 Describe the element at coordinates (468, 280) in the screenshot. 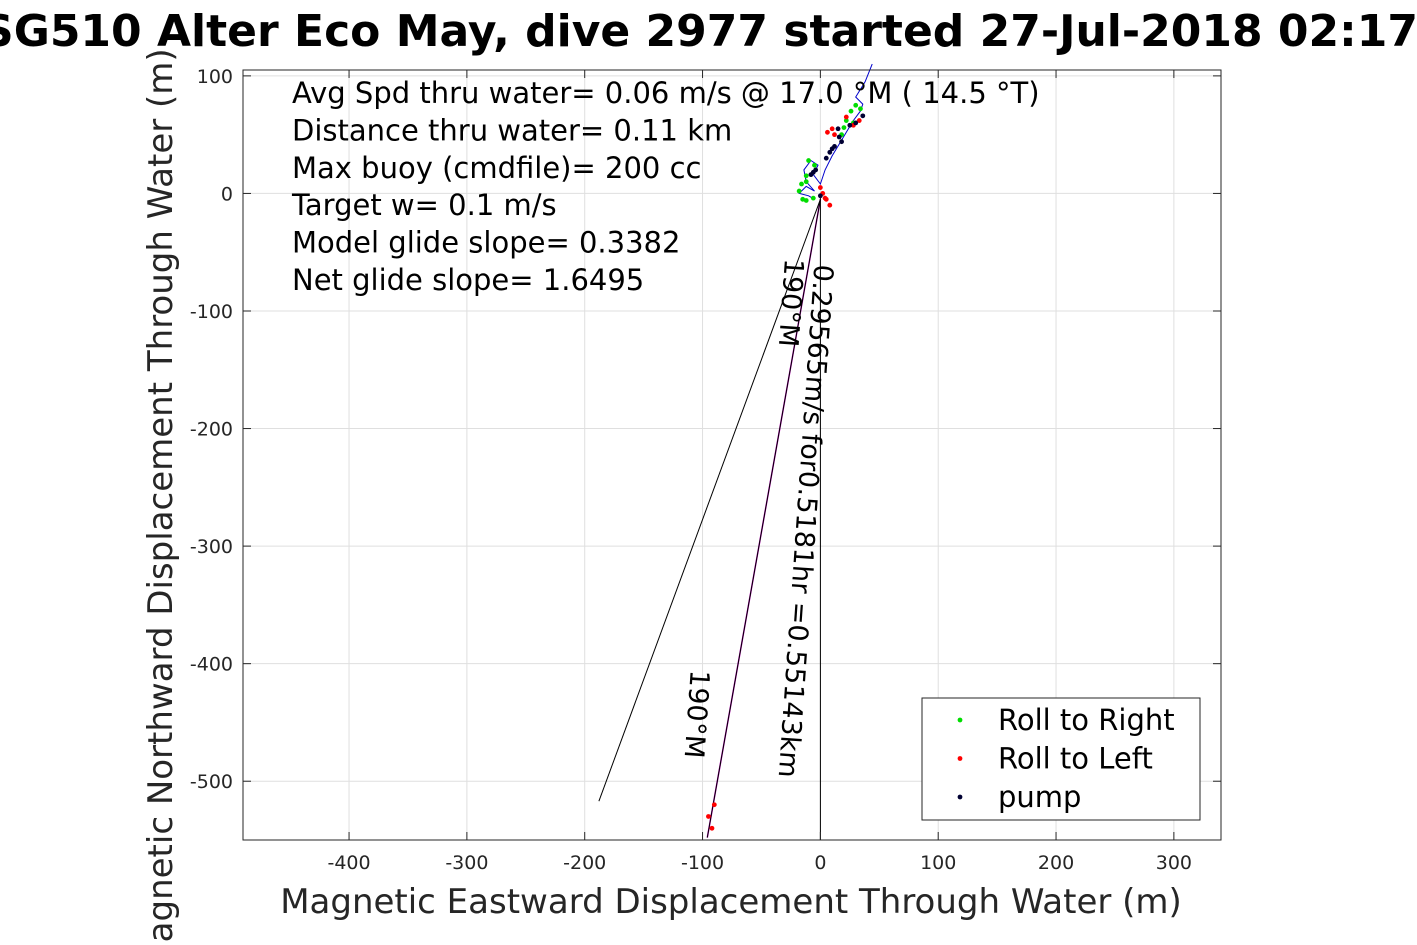

I see `info-line: Net glide slope= 1.6495` at that location.